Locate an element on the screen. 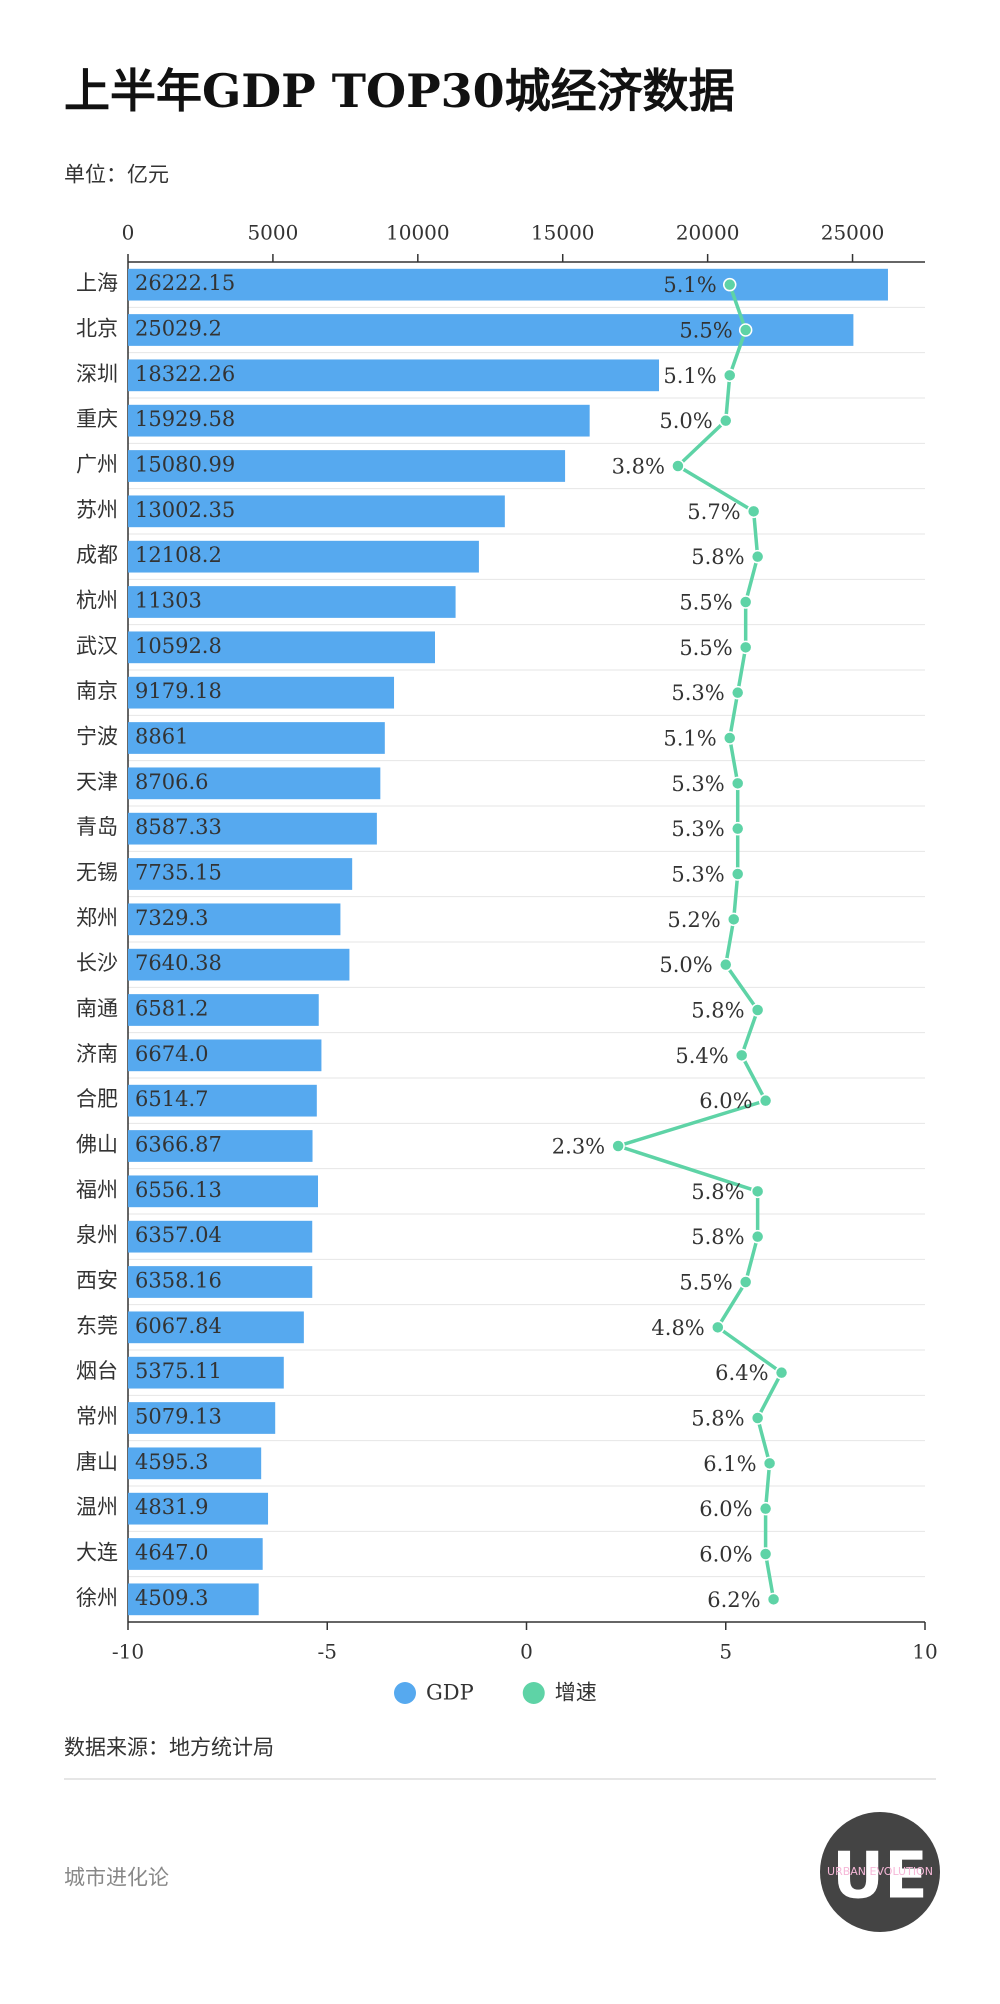  y-tick-label: 郑州 is located at coordinates (97, 918).